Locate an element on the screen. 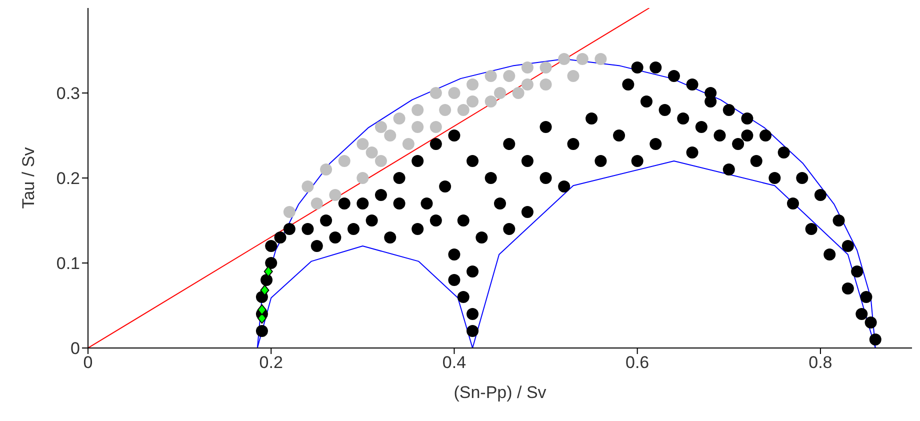 The height and width of the screenshot is (421, 920). x-tick-label: 0.6 is located at coordinates (638, 362).